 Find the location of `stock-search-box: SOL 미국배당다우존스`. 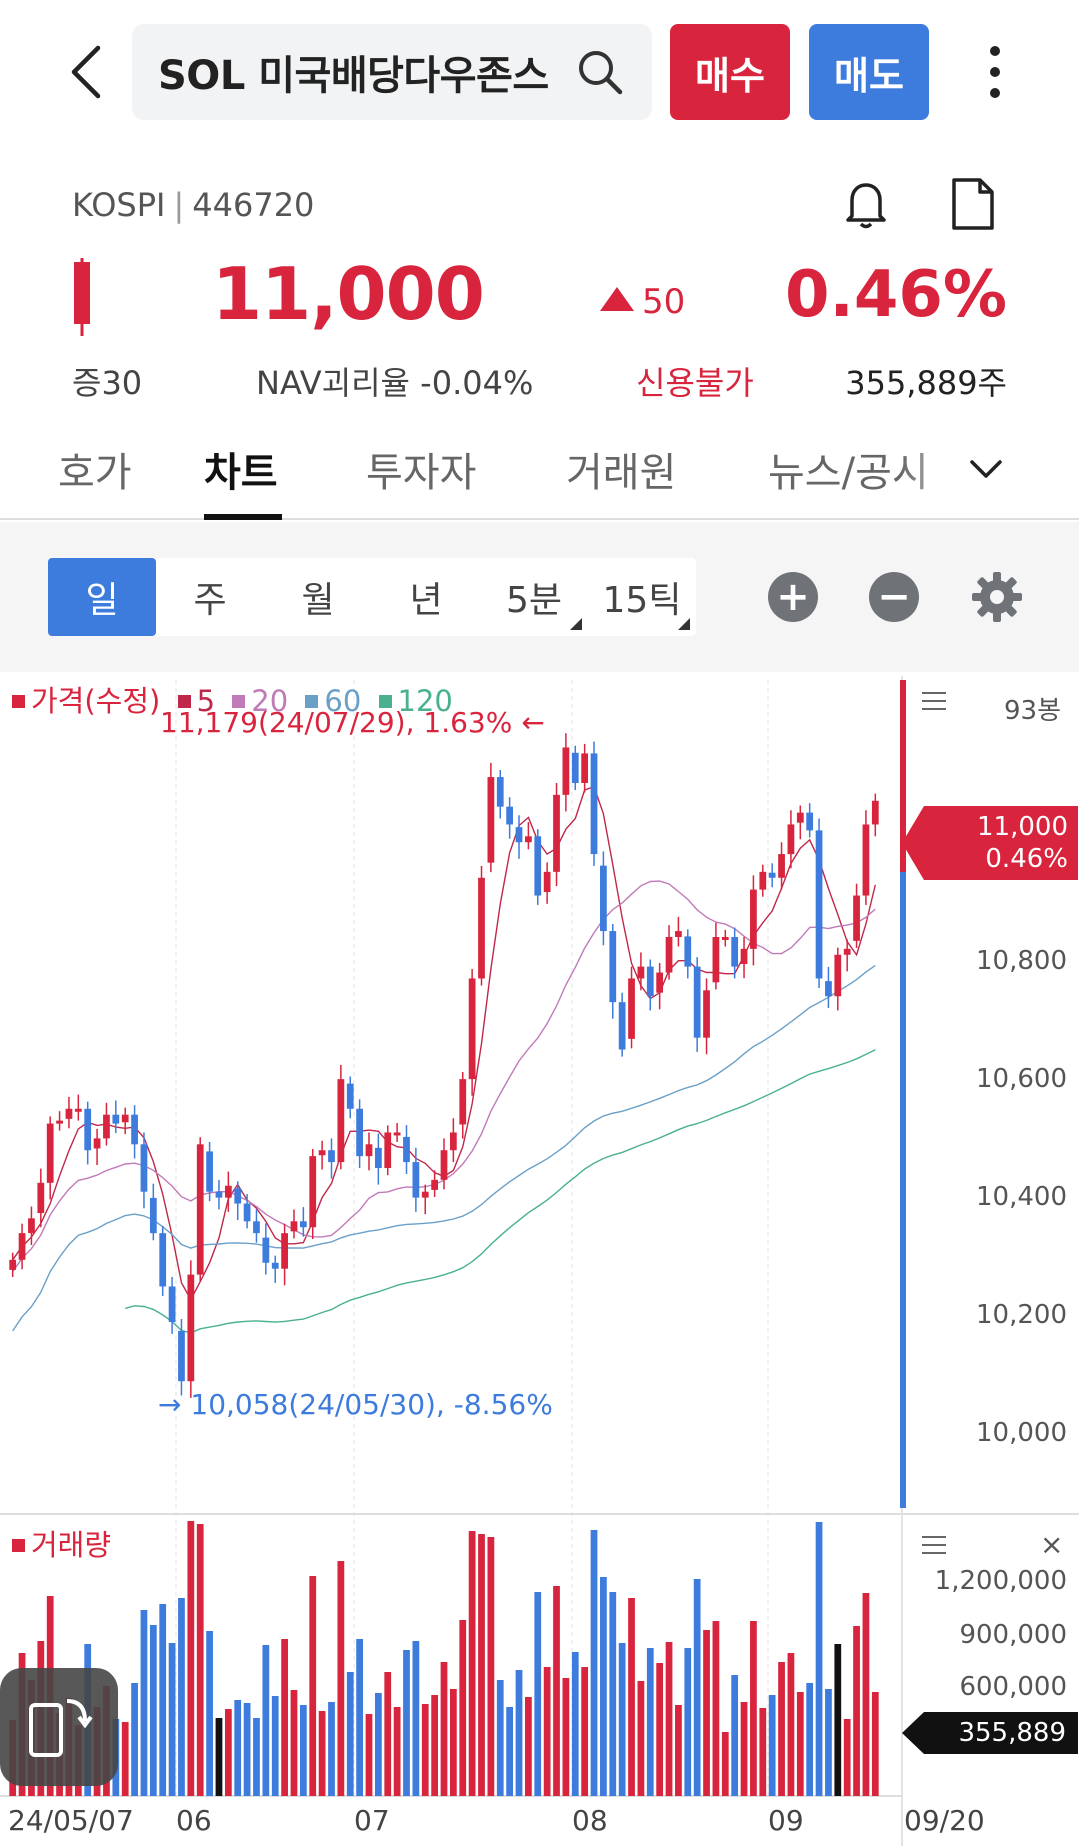

stock-search-box: SOL 미국배당다우존스 is located at coordinates (392, 72).